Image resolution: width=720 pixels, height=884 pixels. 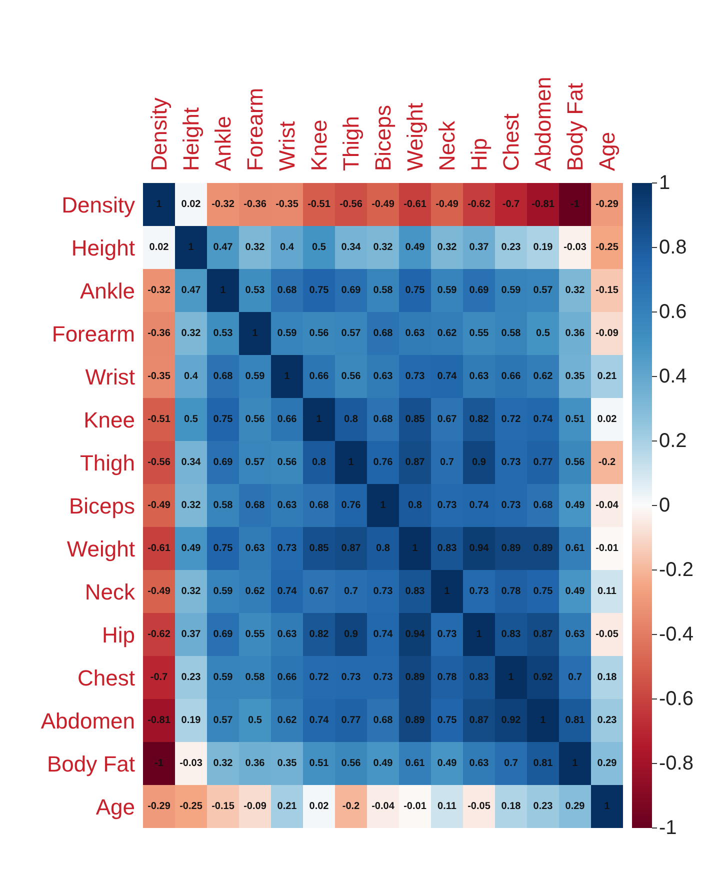 I want to click on data-label: 0.7, so click(x=511, y=763).